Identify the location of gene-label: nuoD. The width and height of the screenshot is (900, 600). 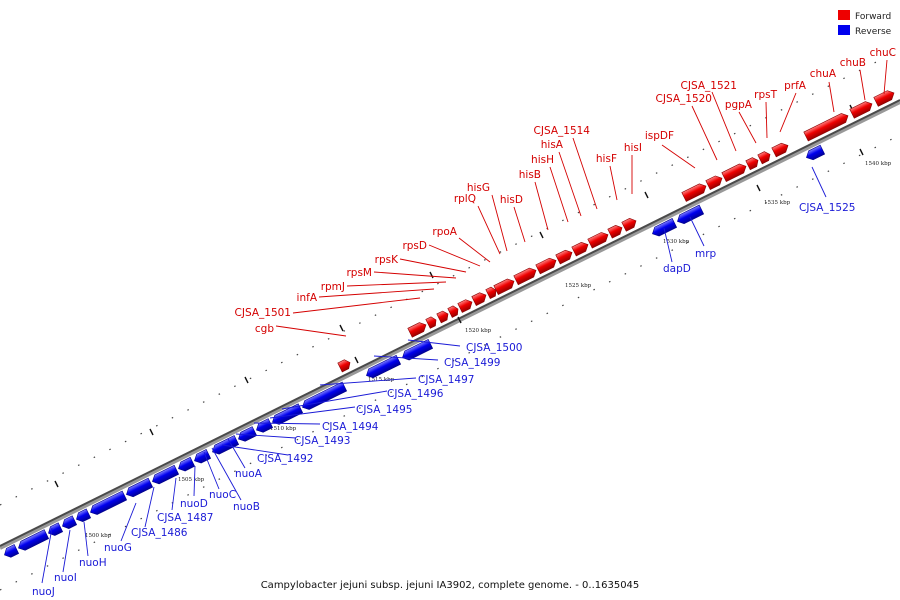
(194, 504).